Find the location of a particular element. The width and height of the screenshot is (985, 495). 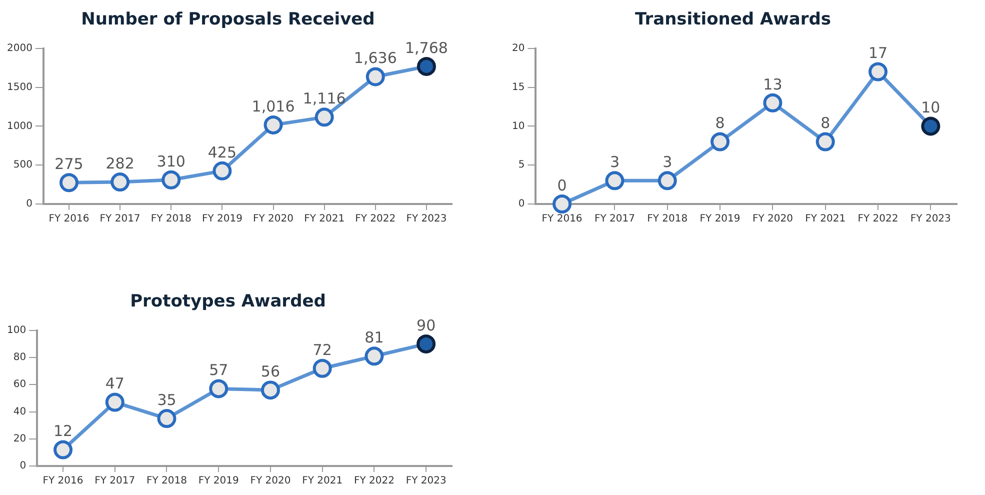

data-label: 1,016 is located at coordinates (273, 106).